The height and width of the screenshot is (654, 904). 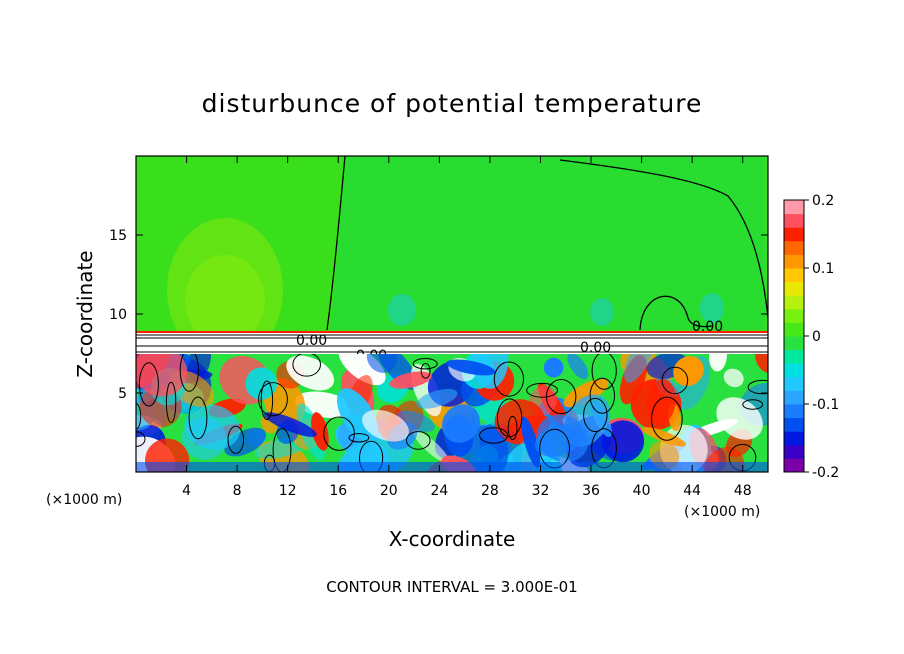 I want to click on colorbar-tick-label: -0.2, so click(x=825, y=473).